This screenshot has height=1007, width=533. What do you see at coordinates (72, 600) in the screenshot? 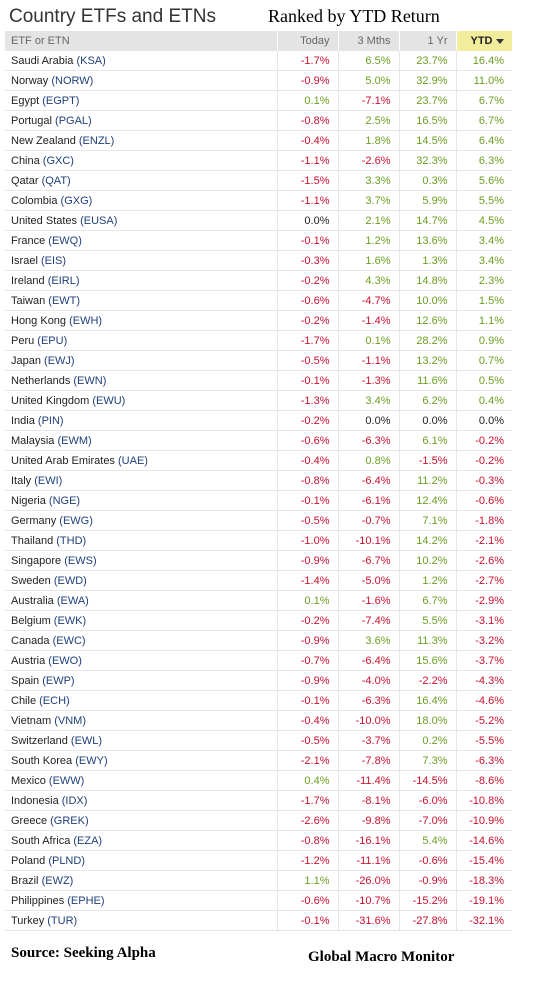
I see `ticker-link: (EWA)` at bounding box center [72, 600].